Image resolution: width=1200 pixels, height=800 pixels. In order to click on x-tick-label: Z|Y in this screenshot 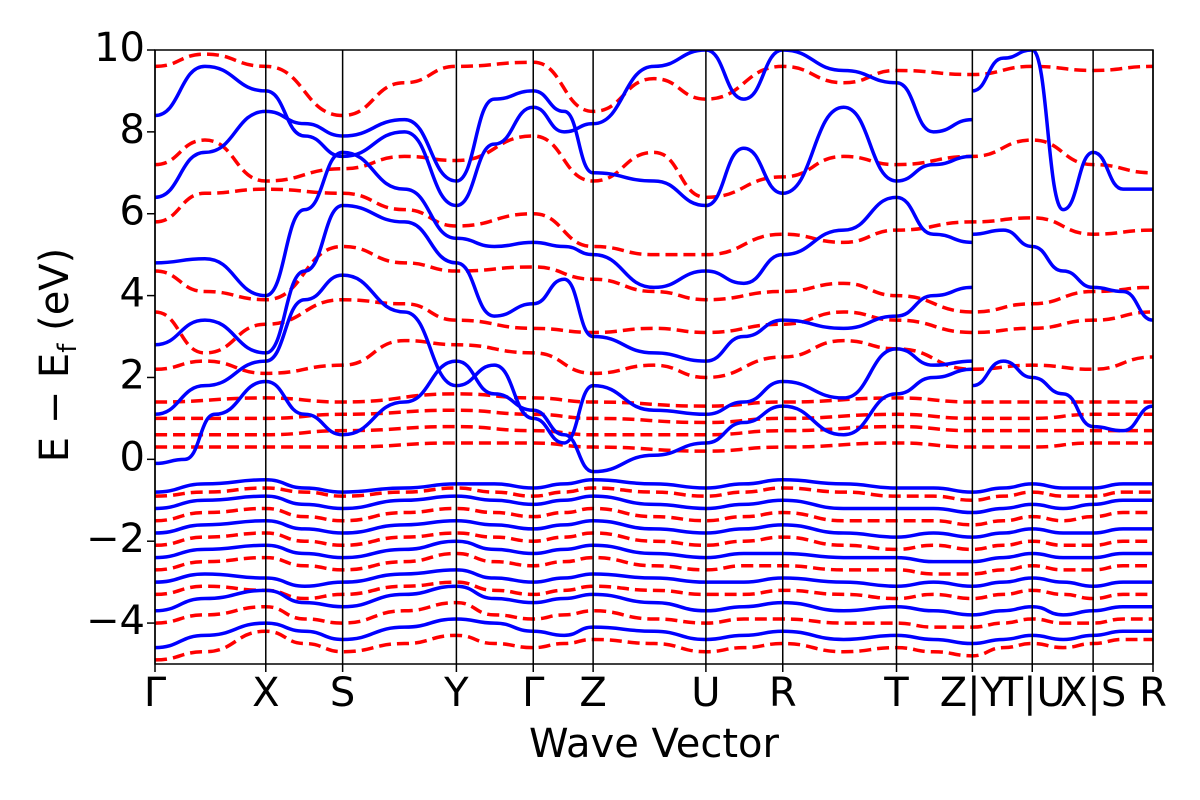, I will do `click(973, 693)`.